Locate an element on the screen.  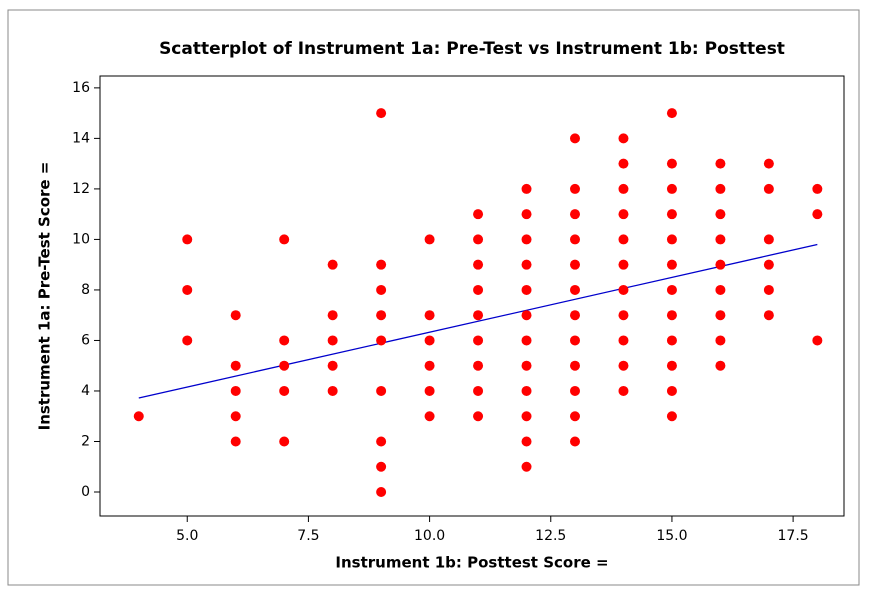
y-tick-label: 0 is located at coordinates (85, 492).